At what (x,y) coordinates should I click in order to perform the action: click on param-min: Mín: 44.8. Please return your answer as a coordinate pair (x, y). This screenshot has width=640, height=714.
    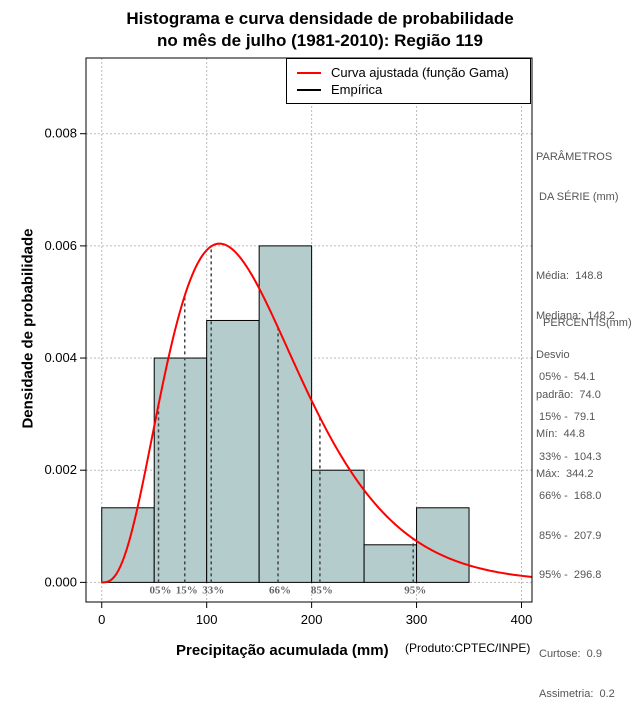
    Looking at the image, I should click on (560, 434).